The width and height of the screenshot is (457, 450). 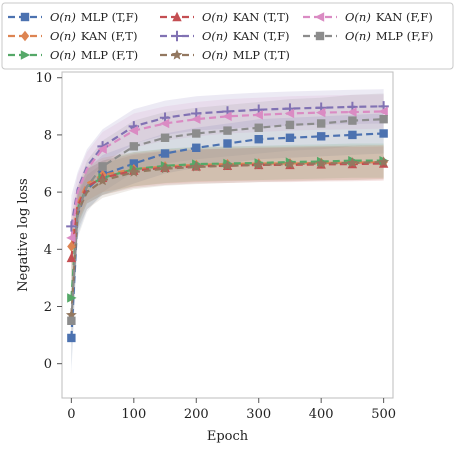 I want to click on legend-label-math-2: O(n), so click(x=63, y=55).